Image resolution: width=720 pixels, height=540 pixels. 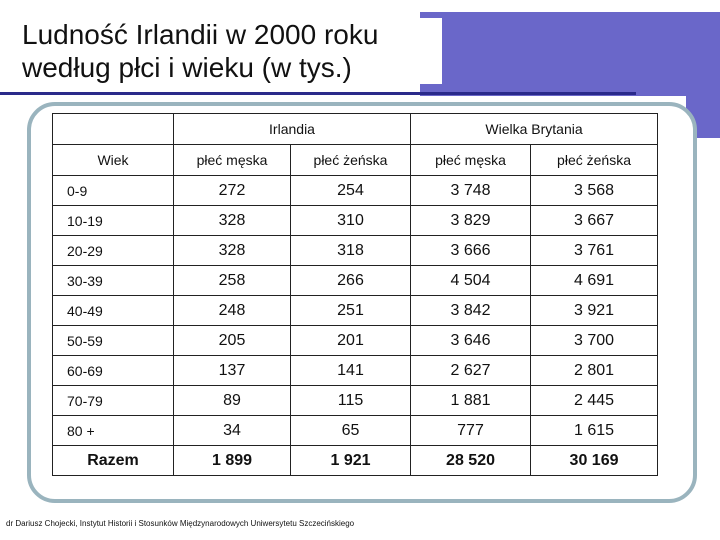 What do you see at coordinates (232, 370) in the screenshot?
I see `ie-male-cell: 137` at bounding box center [232, 370].